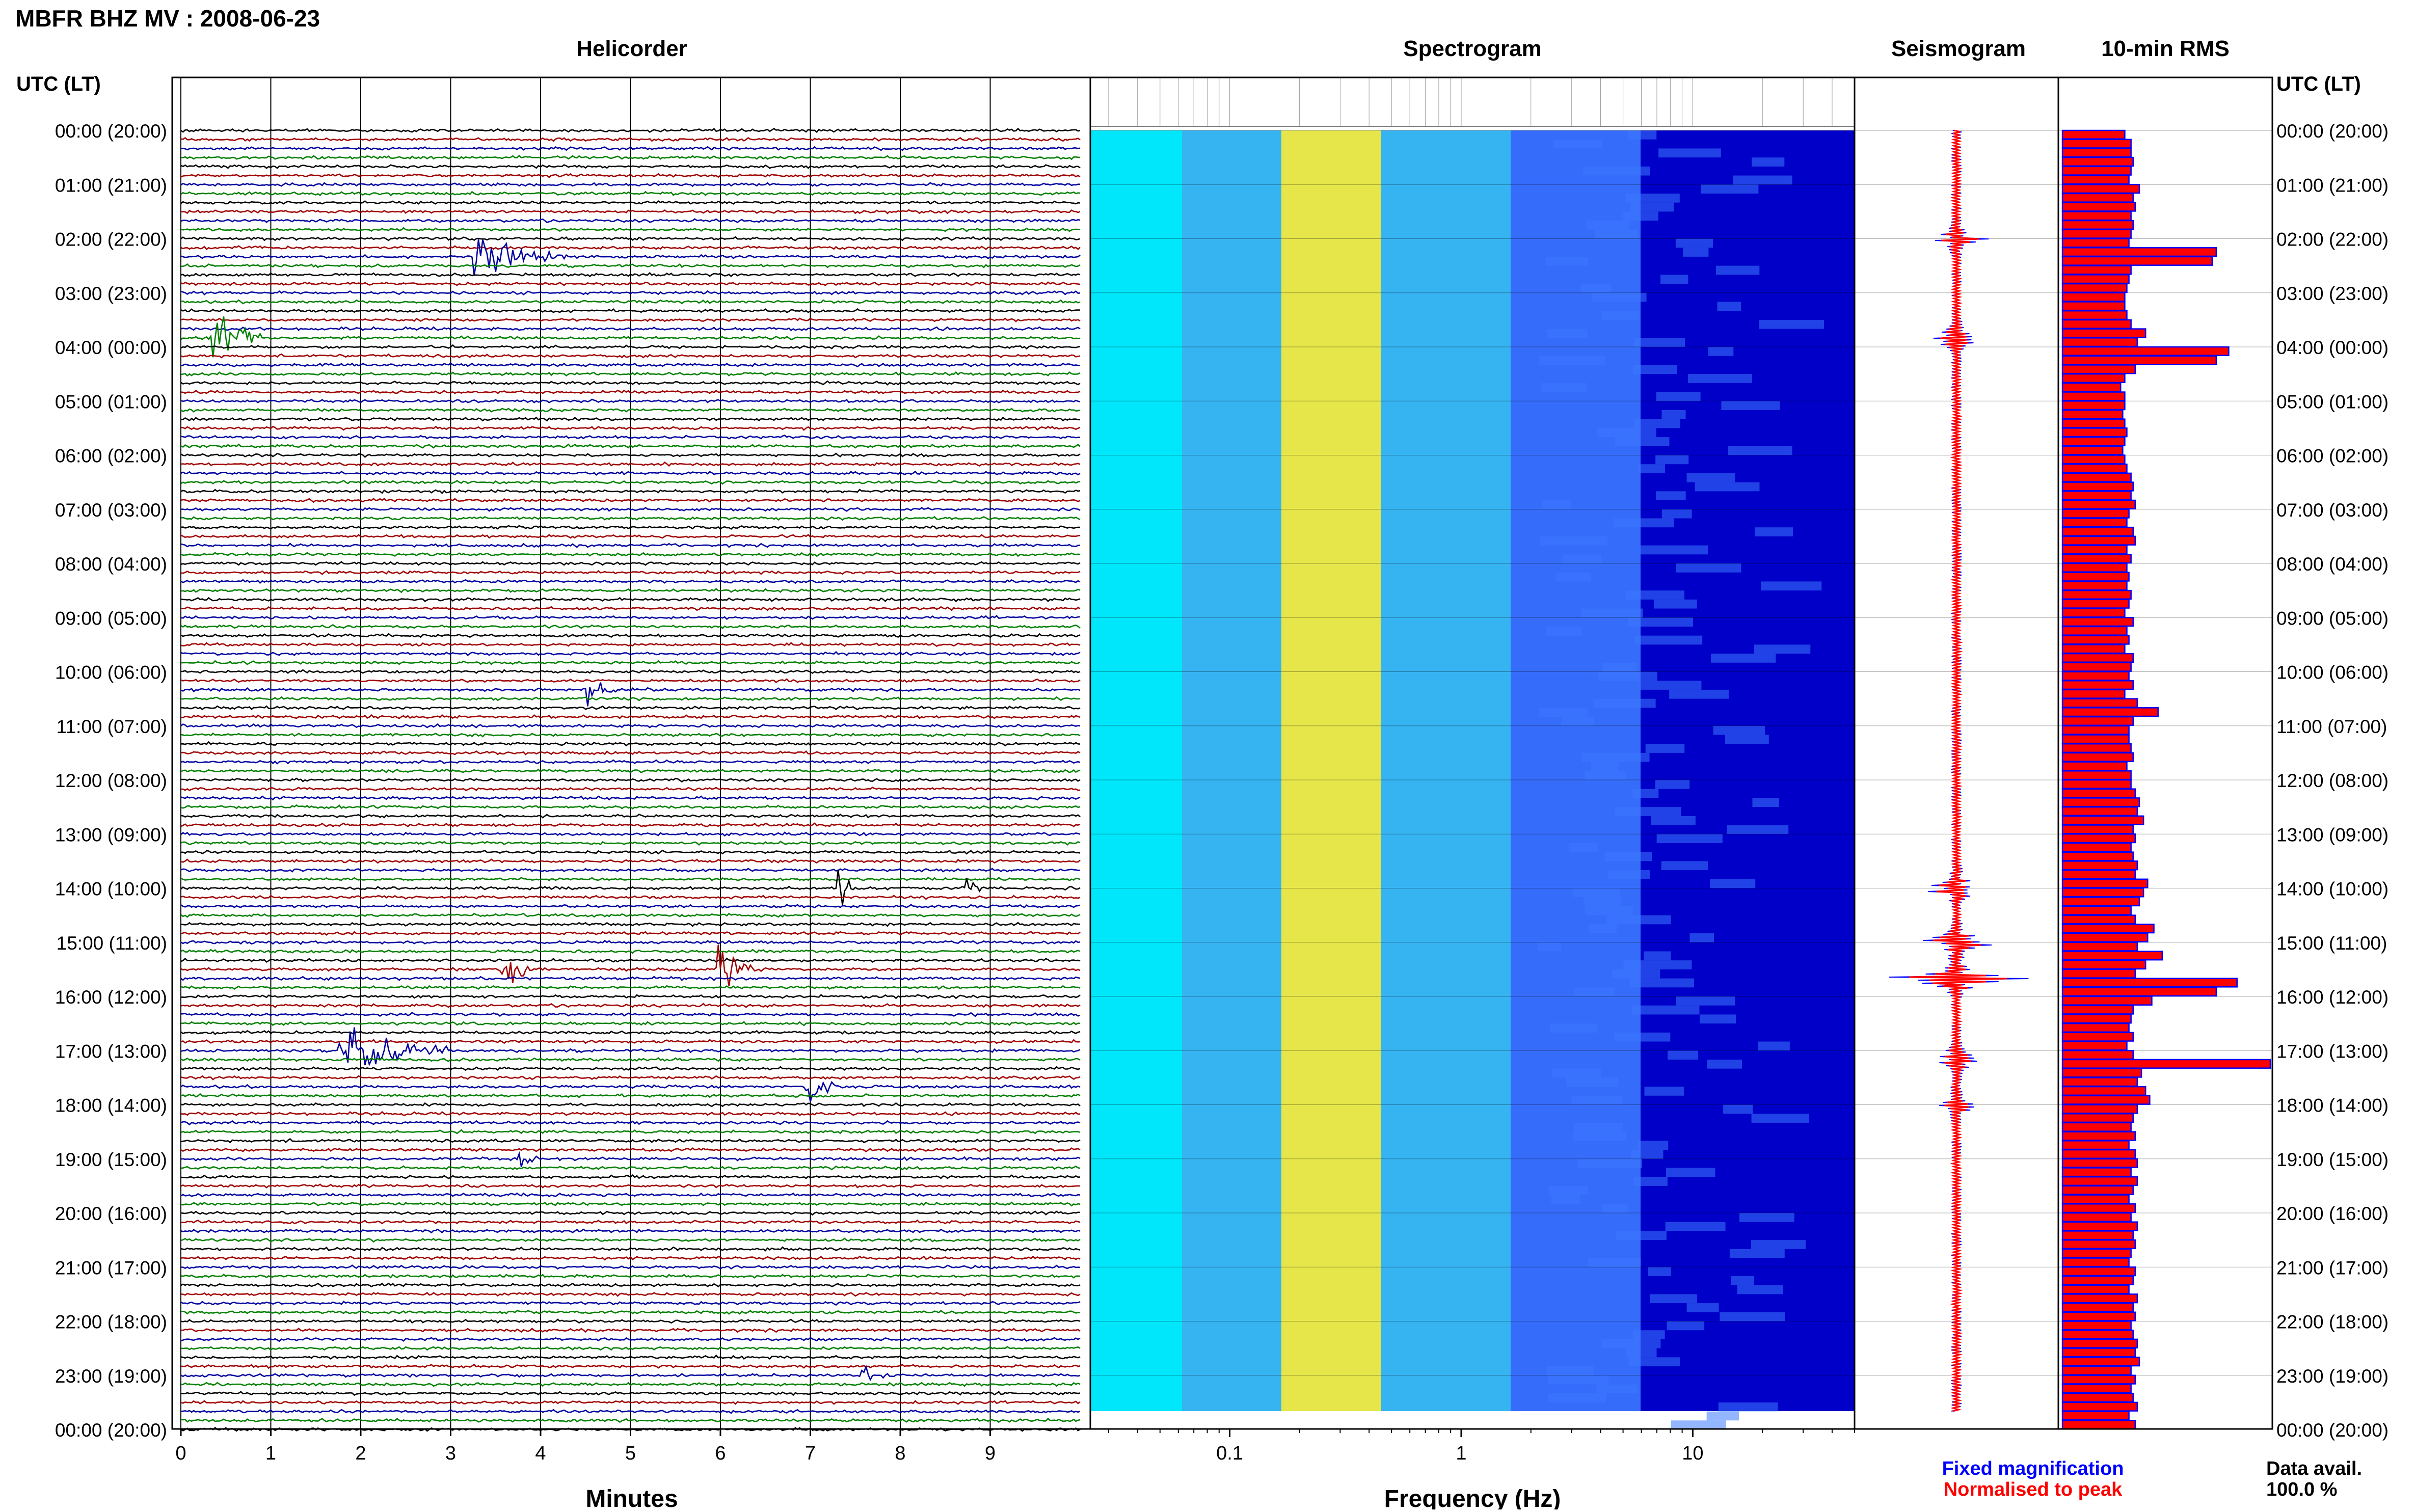  I want to click on time-label-left: 02:00 (22:00), so click(111, 239).